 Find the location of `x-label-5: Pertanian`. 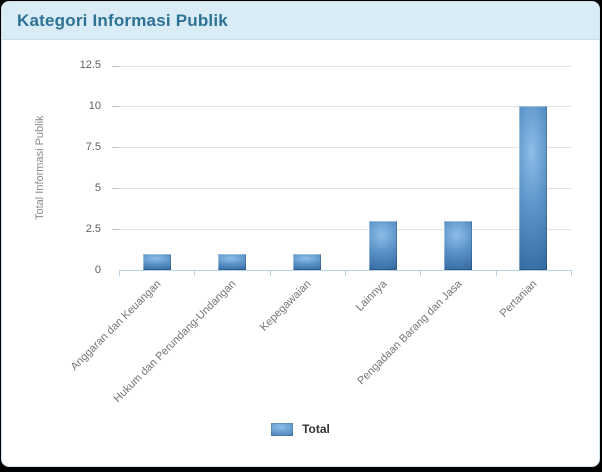

x-label-5: Pertanian is located at coordinates (519, 299).